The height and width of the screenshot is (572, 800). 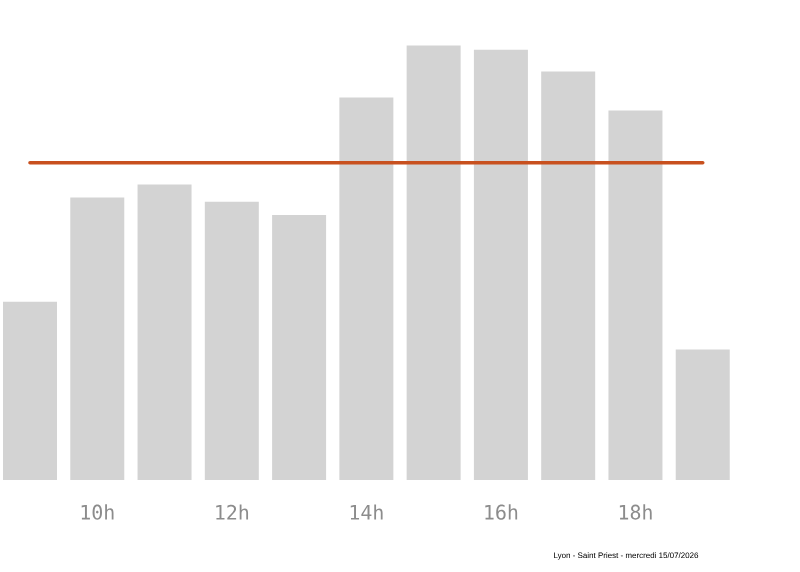 I want to click on x-tick-label: 16h, so click(x=501, y=512).